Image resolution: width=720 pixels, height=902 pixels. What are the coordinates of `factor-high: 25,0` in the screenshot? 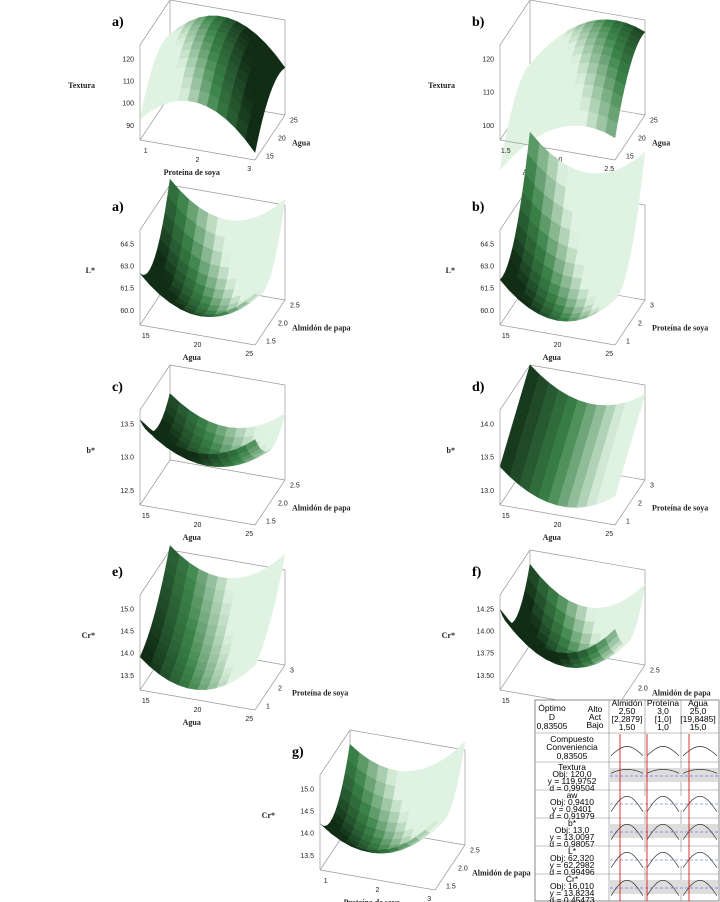 It's located at (698, 711).